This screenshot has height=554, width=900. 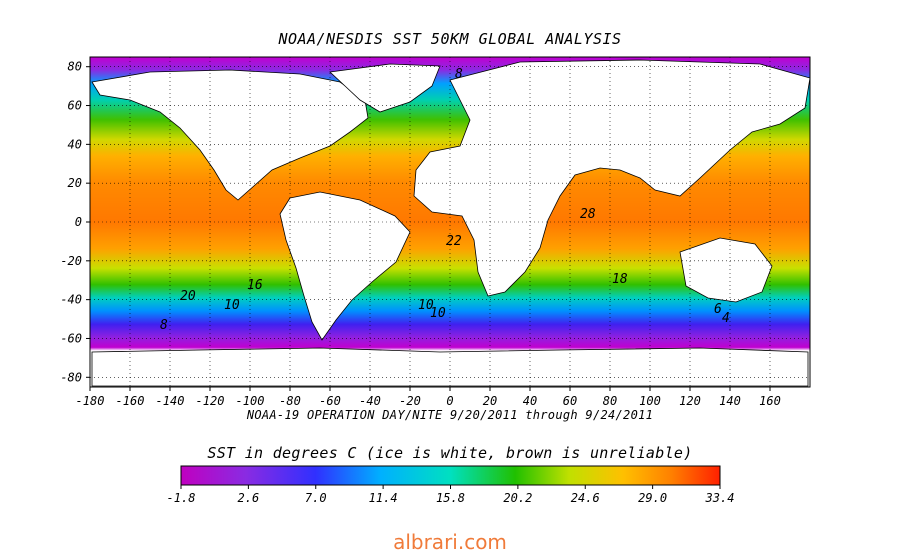 What do you see at coordinates (130, 401) in the screenshot?
I see `lon-tick-label: -160` at bounding box center [130, 401].